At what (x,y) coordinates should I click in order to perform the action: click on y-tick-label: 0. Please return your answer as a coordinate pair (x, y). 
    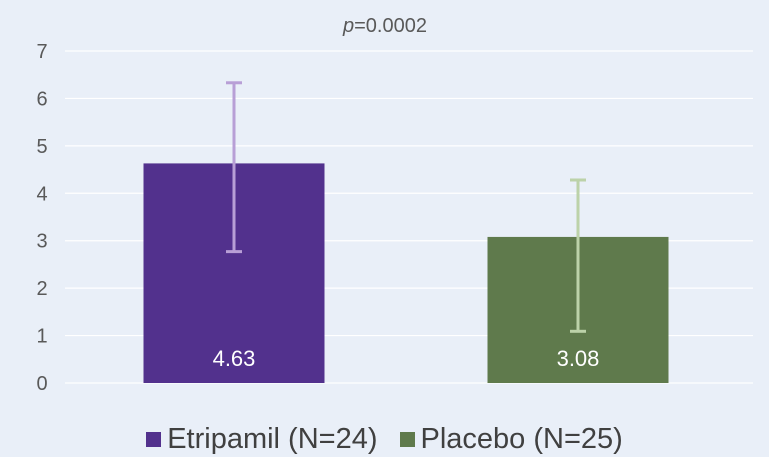
    Looking at the image, I should click on (41, 384).